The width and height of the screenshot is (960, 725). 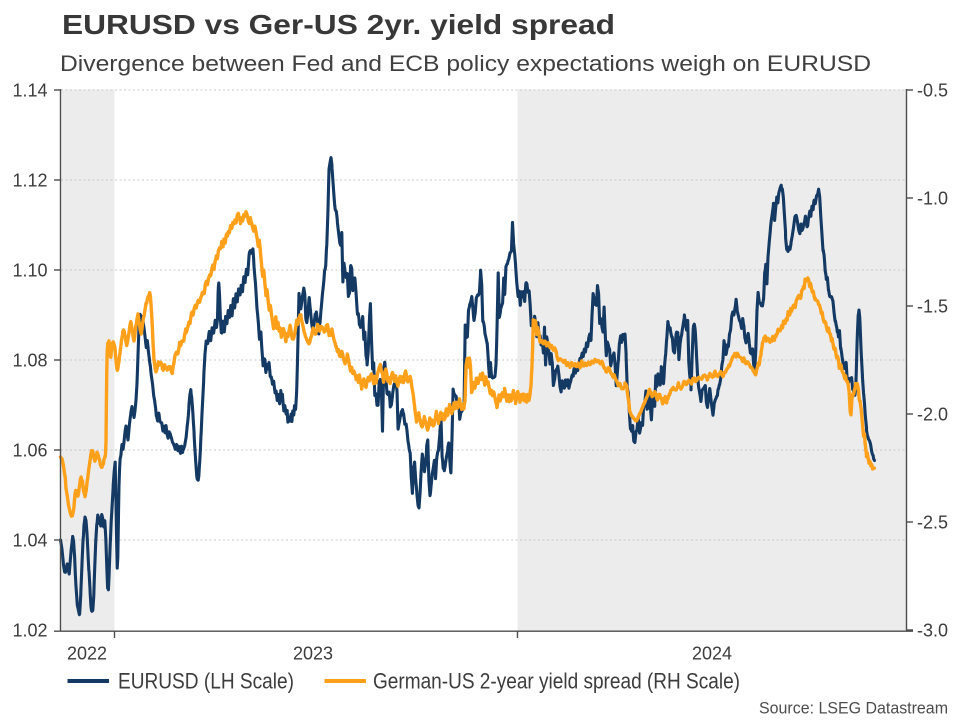 I want to click on svg-text: 1.14, so click(x=29, y=91).